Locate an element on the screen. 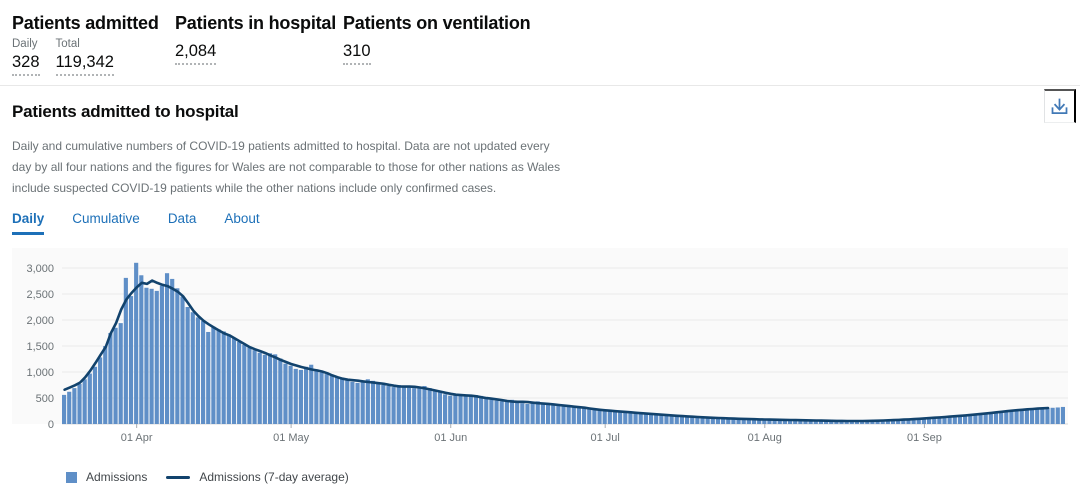 This screenshot has width=1080, height=499. download-button is located at coordinates (1060, 106).